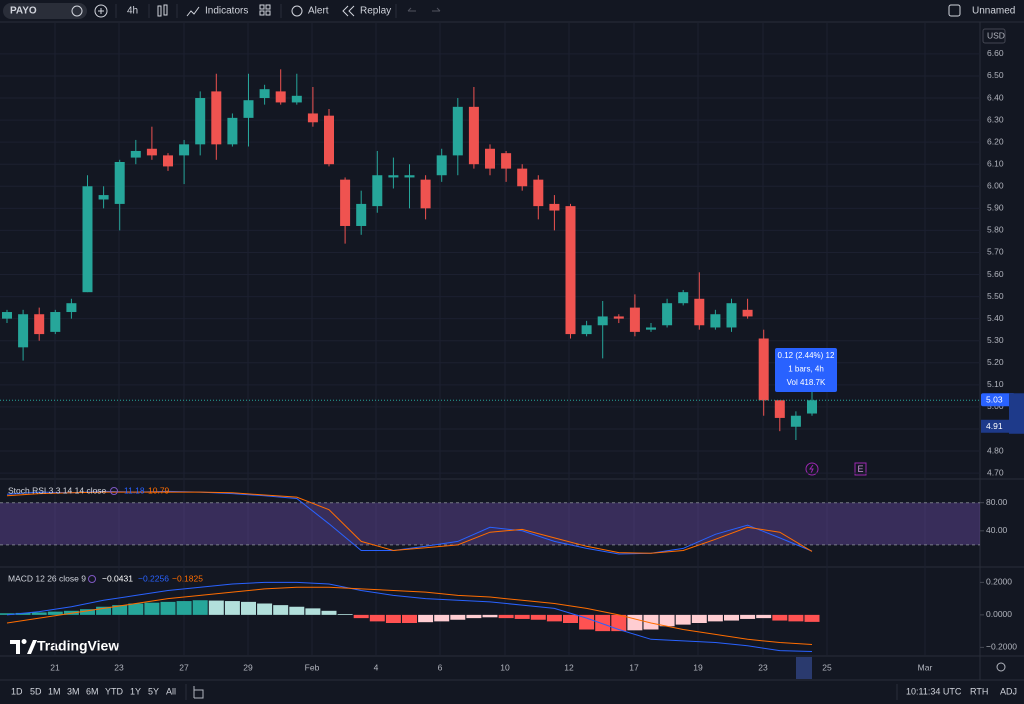 The height and width of the screenshot is (704, 1024). Describe the element at coordinates (132, 11) in the screenshot. I see `interval: 4h` at that location.